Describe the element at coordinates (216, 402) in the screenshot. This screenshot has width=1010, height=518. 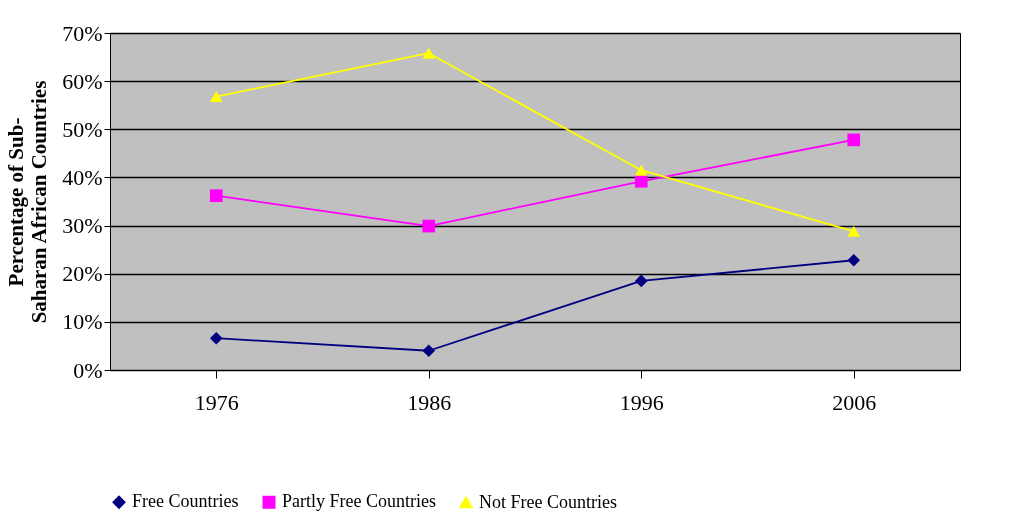
I see `x-tick-label: 1976` at that location.